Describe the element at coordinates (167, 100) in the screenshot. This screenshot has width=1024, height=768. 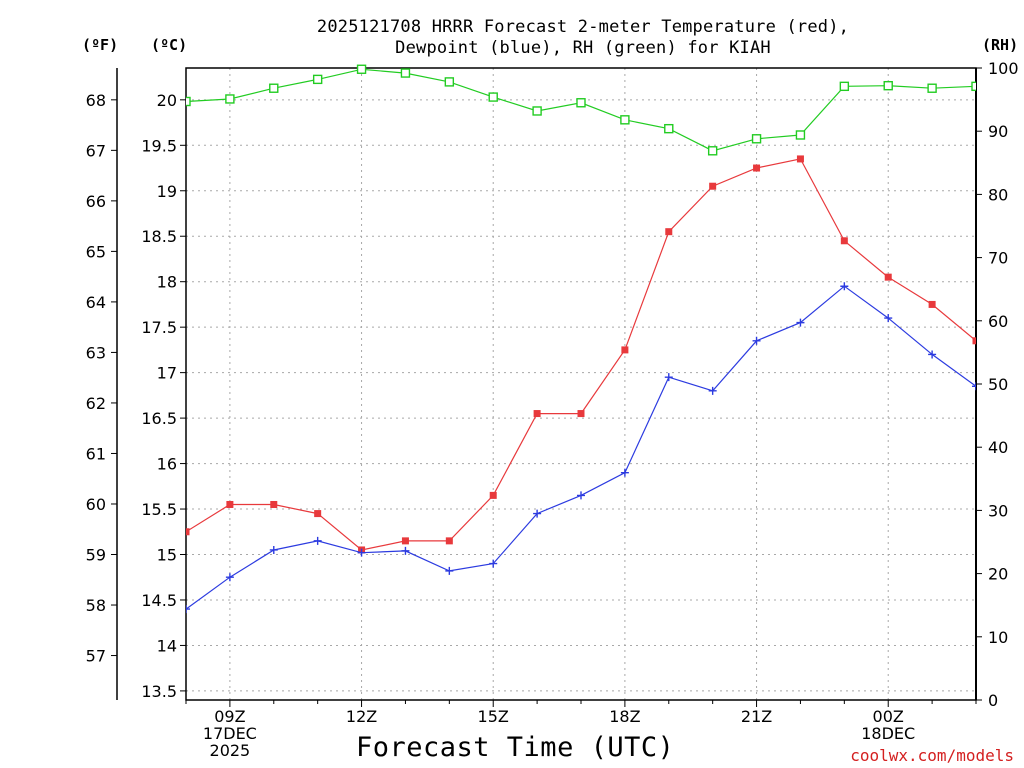
I see `celsius-tick-label: 20` at that location.